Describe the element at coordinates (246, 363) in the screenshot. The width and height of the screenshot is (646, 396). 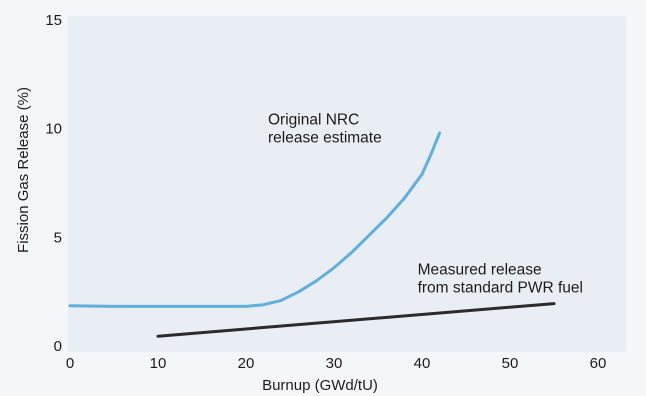
I see `x-tick-label: 20` at that location.